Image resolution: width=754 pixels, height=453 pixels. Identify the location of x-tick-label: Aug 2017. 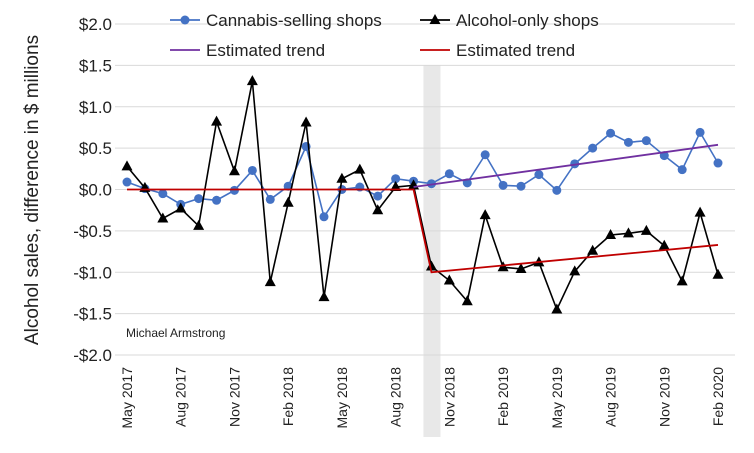
(181, 397).